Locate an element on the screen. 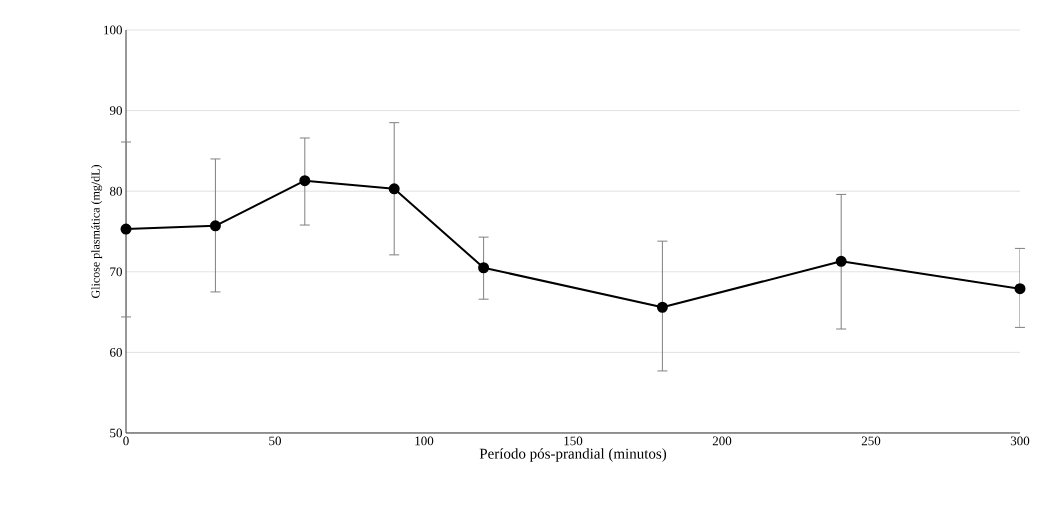 Image resolution: width=1058 pixels, height=510 pixels. y-tick-label: 50 is located at coordinates (116, 433).